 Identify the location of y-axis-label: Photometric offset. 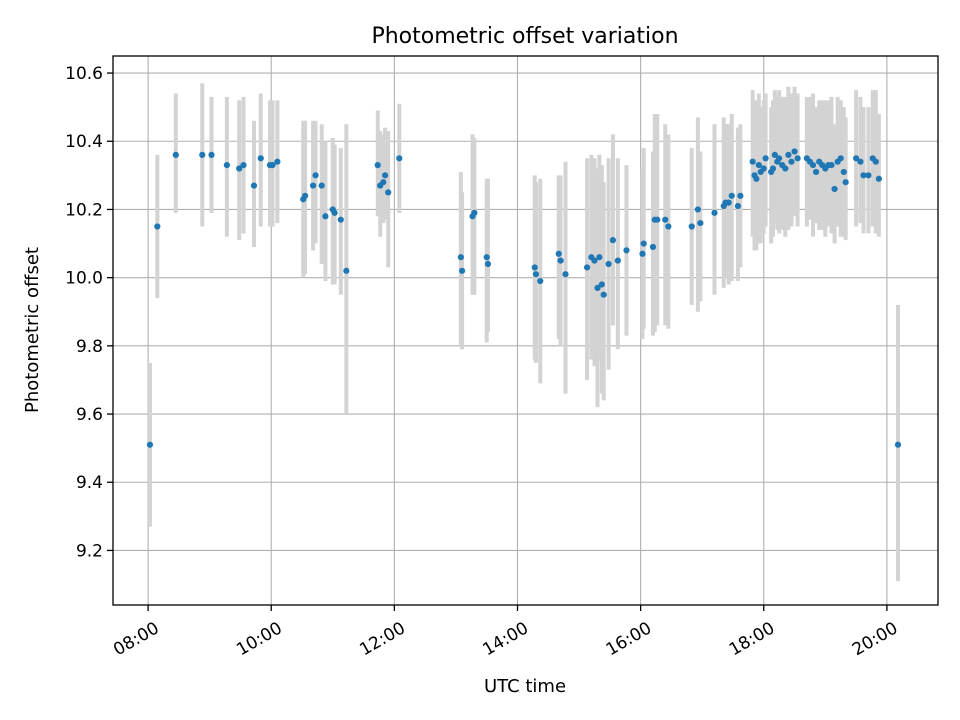
(32, 330).